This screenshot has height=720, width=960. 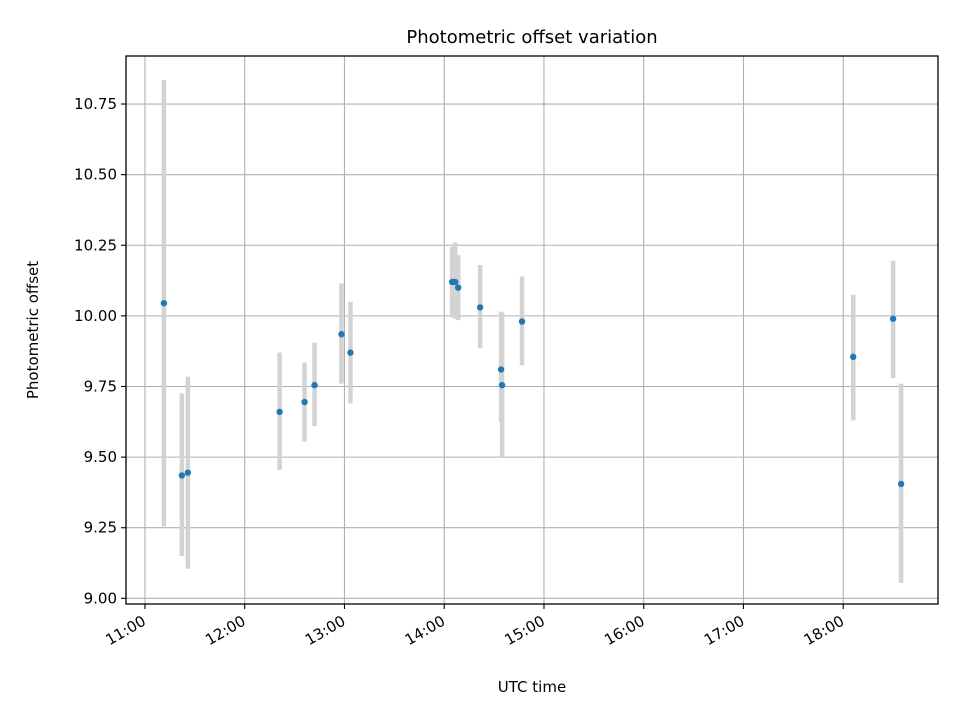 I want to click on y-tick-label: 10.25, so click(x=95, y=245).